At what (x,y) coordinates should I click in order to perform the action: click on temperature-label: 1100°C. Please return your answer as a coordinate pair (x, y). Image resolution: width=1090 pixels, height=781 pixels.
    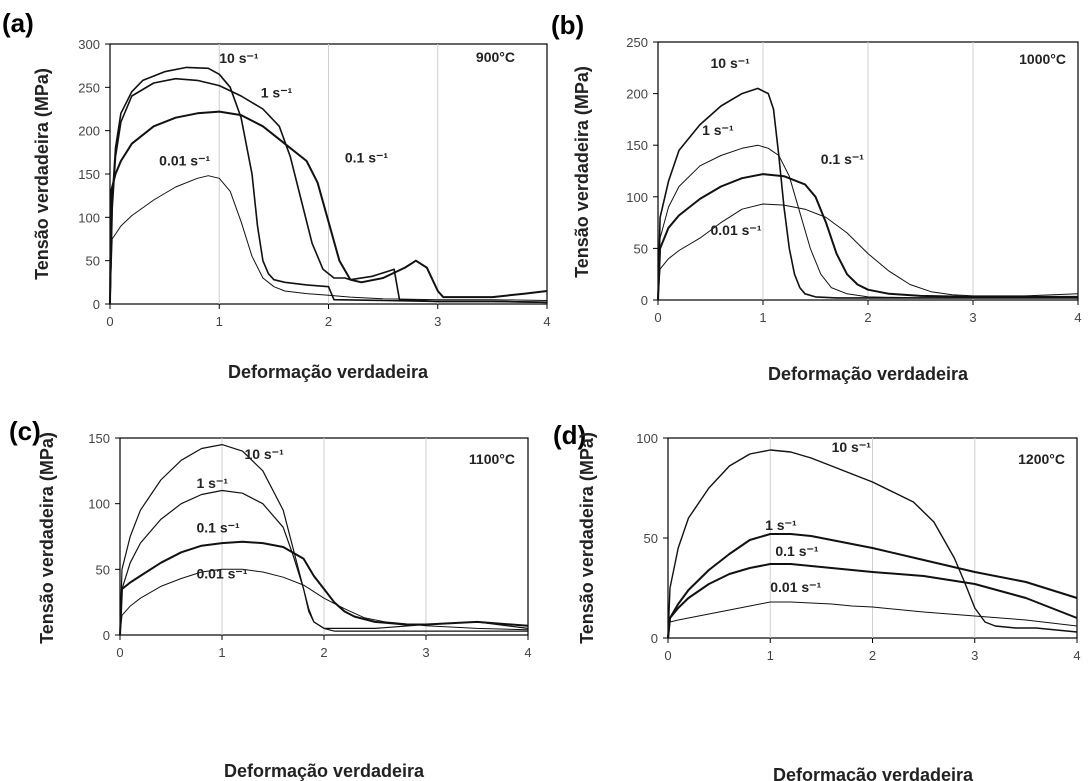
    Looking at the image, I should click on (492, 459).